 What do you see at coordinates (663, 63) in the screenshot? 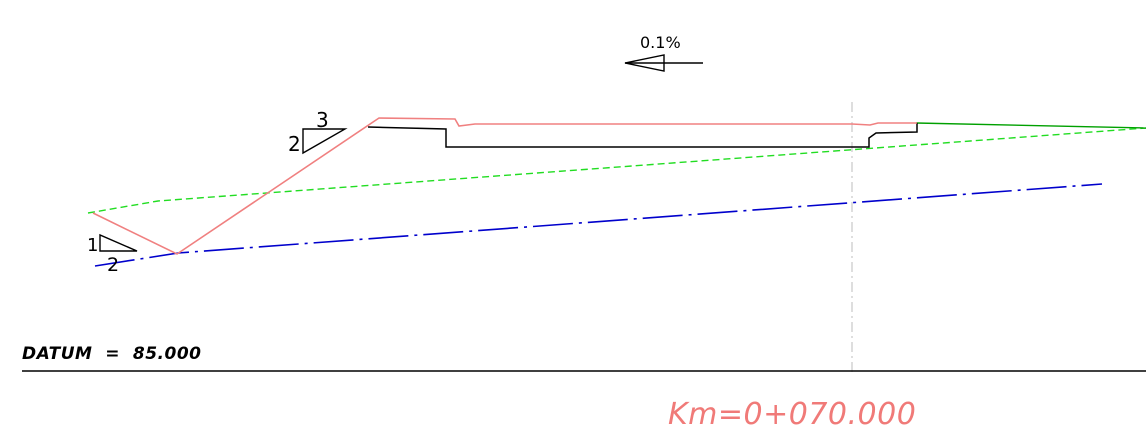
I see `grade-arrow-icon` at bounding box center [663, 63].